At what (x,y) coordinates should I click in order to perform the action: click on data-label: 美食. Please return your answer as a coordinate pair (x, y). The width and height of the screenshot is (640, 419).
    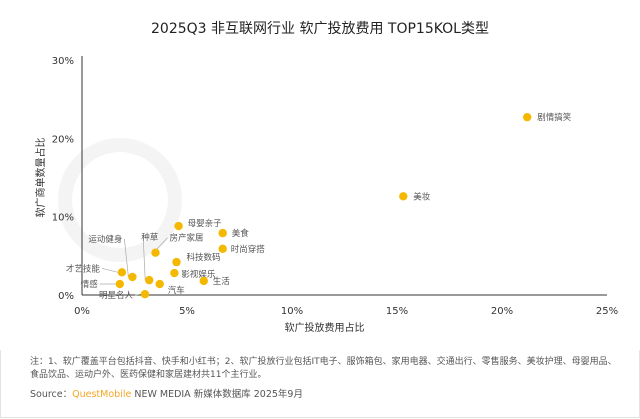
    Looking at the image, I should click on (241, 233).